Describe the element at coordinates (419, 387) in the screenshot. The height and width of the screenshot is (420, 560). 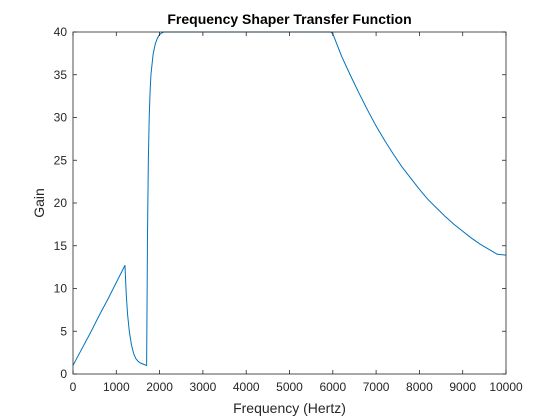
I see `x-tick-label: 8000` at that location.